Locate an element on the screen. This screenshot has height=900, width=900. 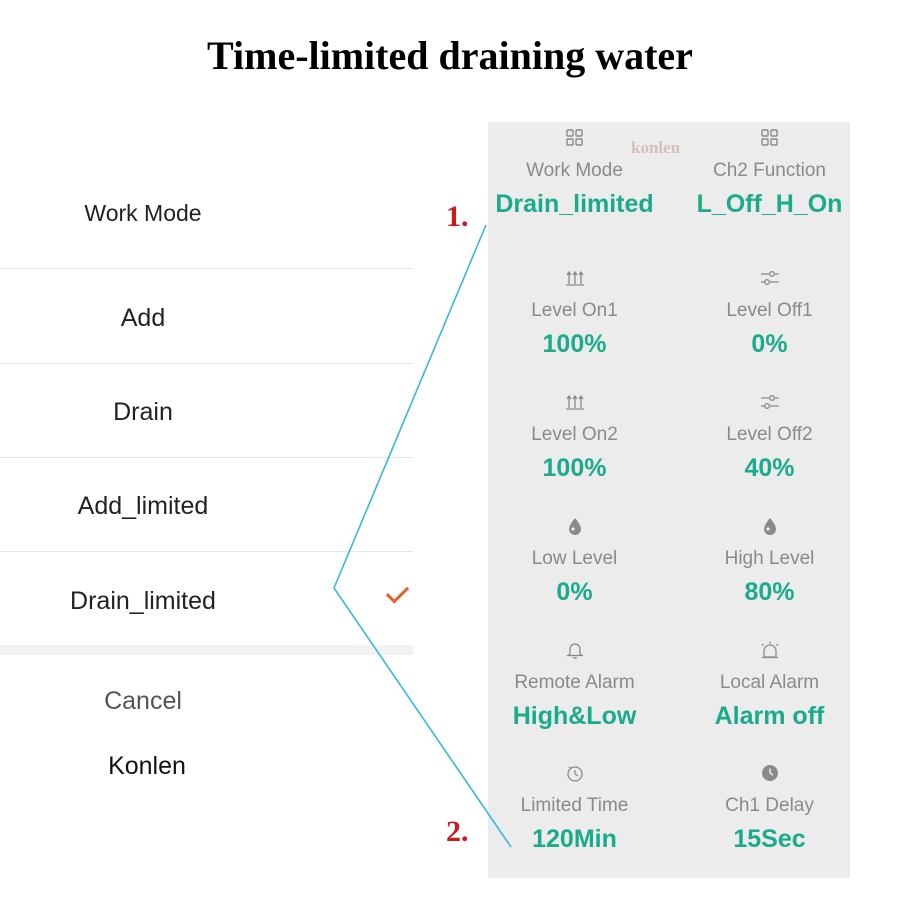
clock-icon is located at coordinates (769, 775).